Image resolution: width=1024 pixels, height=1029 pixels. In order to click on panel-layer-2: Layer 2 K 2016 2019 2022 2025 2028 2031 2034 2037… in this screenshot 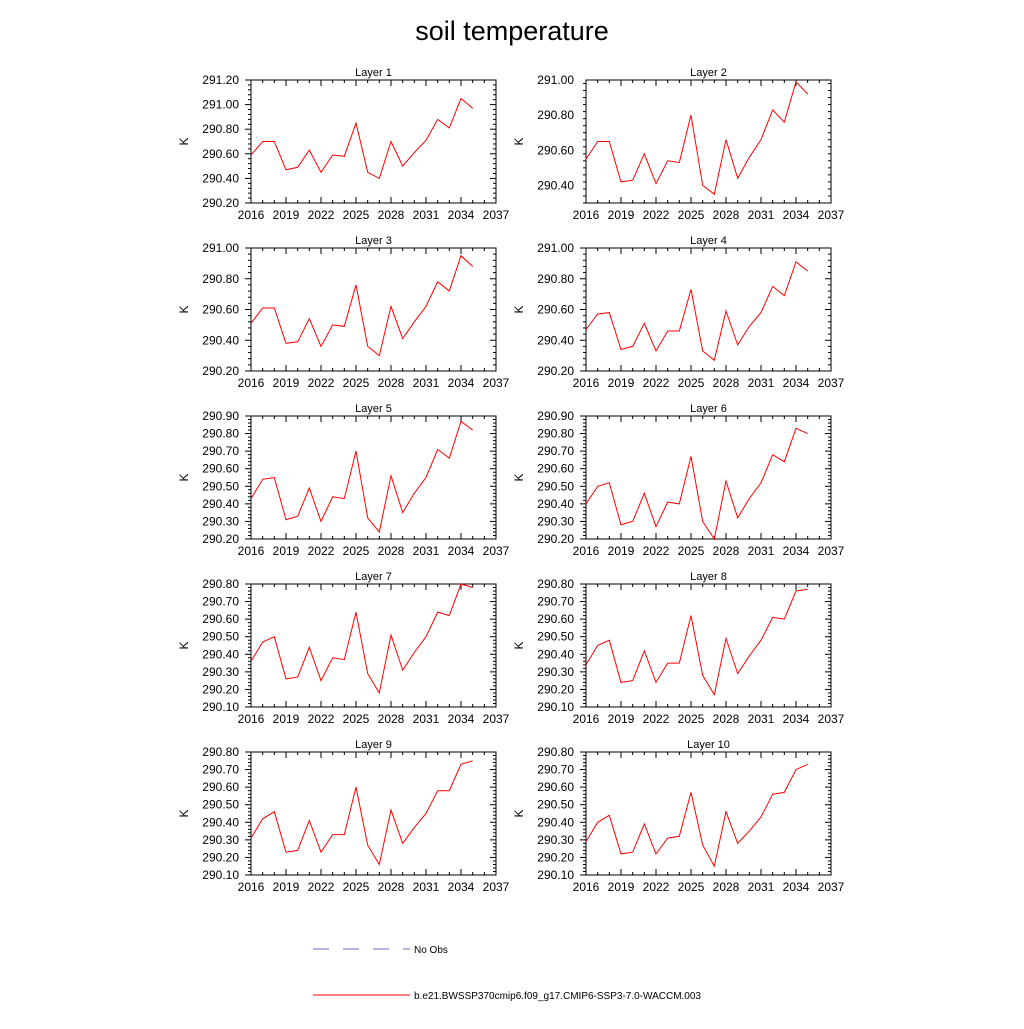, I will do `click(678, 144)`.